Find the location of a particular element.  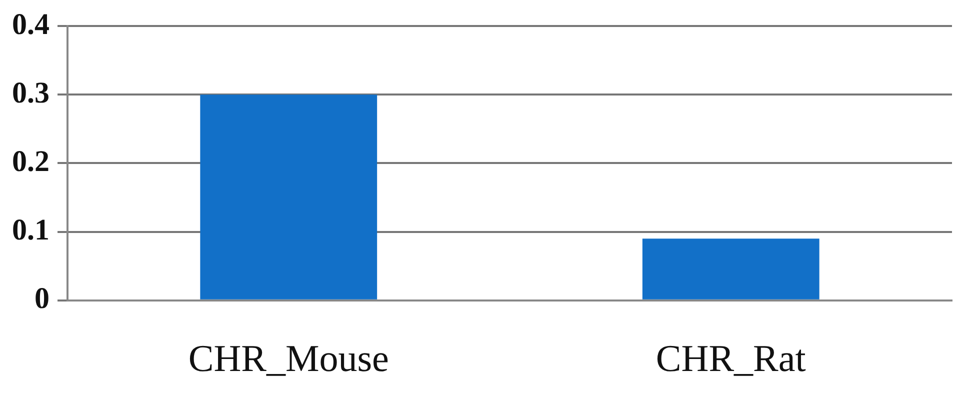

y-tick-label: 0.3 is located at coordinates (31, 93).